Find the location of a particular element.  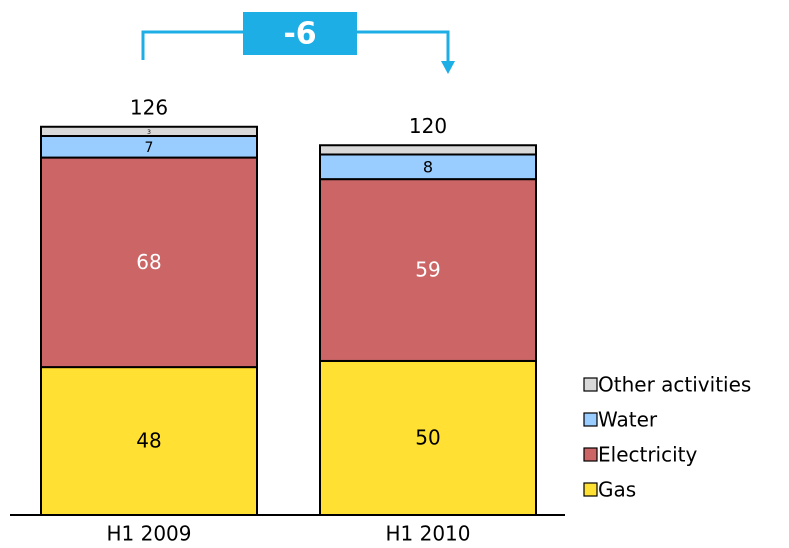

legend-label: Electricity is located at coordinates (648, 455).